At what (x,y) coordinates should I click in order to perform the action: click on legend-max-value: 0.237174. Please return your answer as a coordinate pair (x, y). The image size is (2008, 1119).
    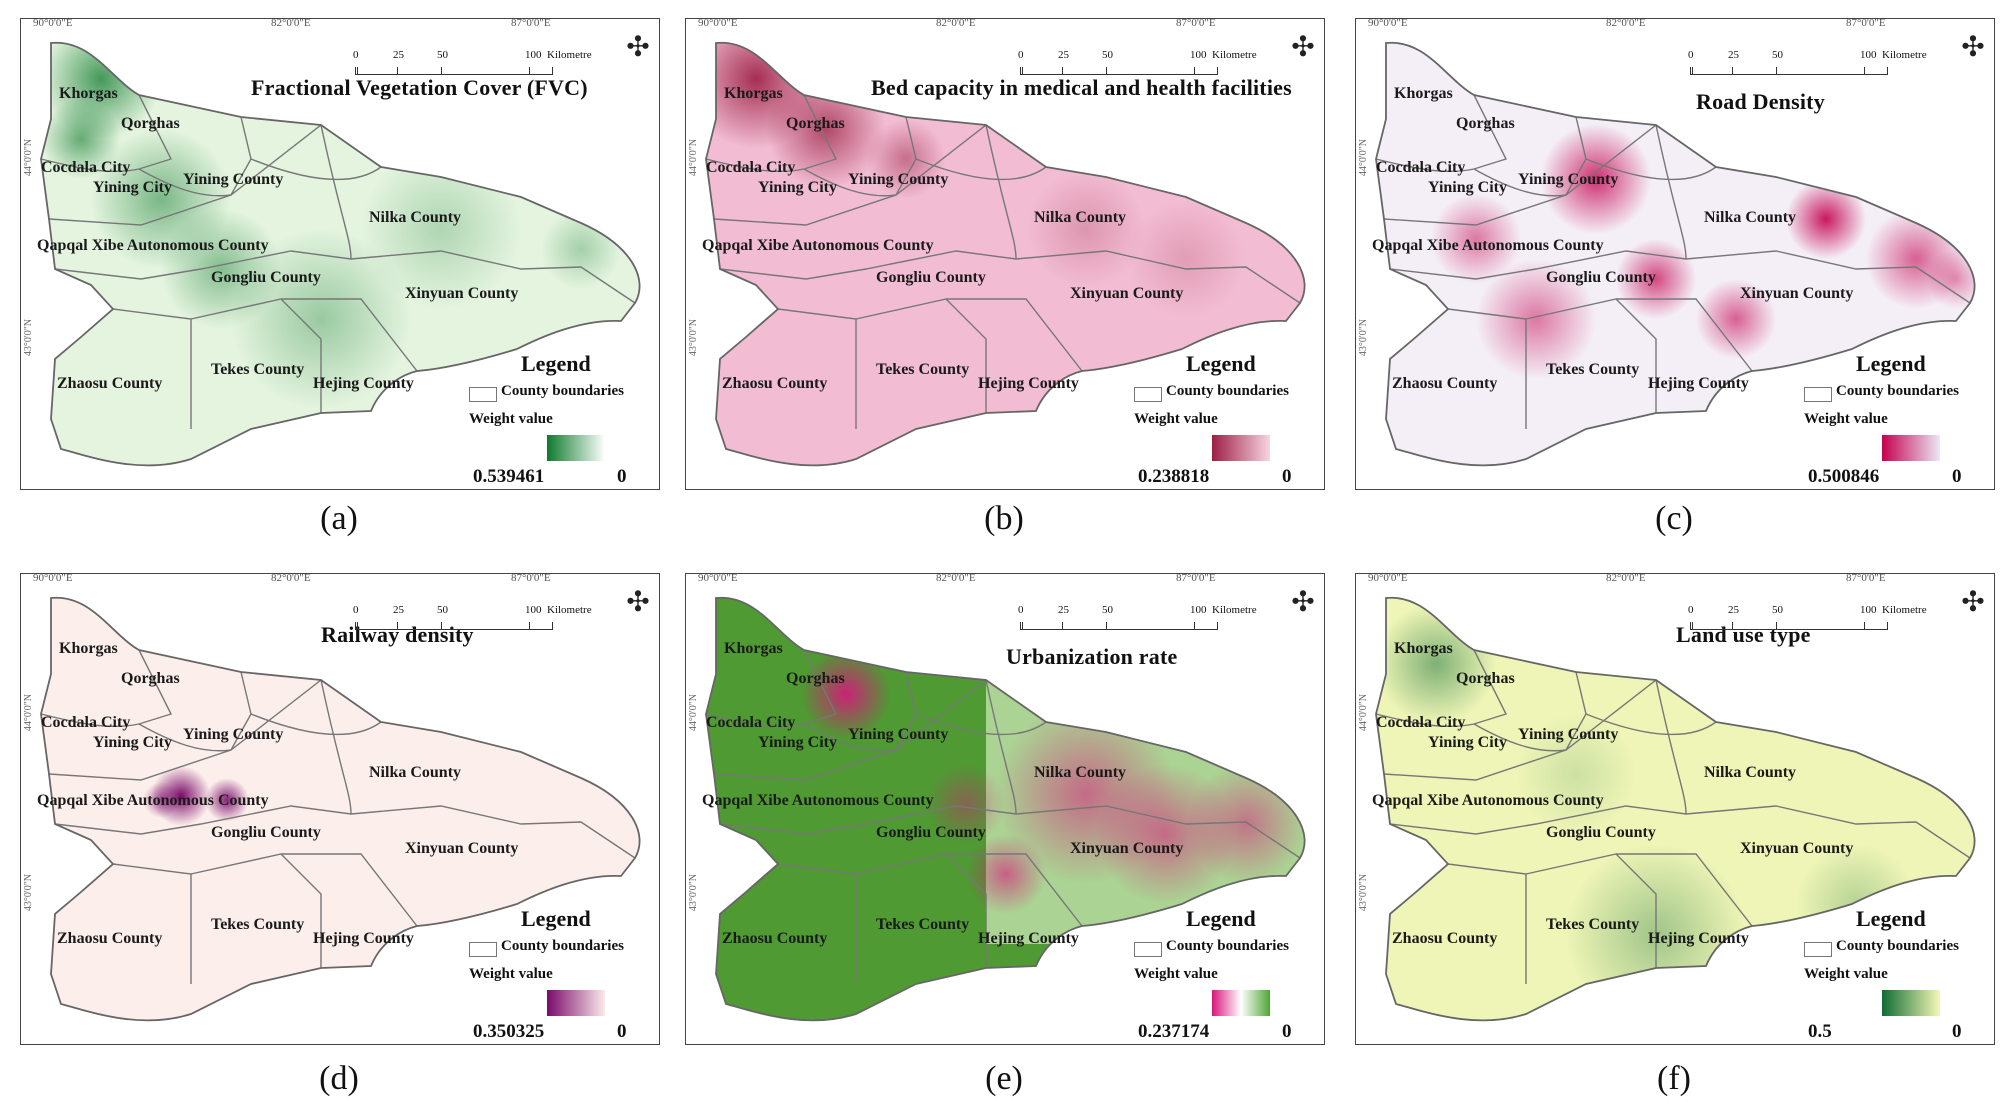
    Looking at the image, I should click on (1174, 1031).